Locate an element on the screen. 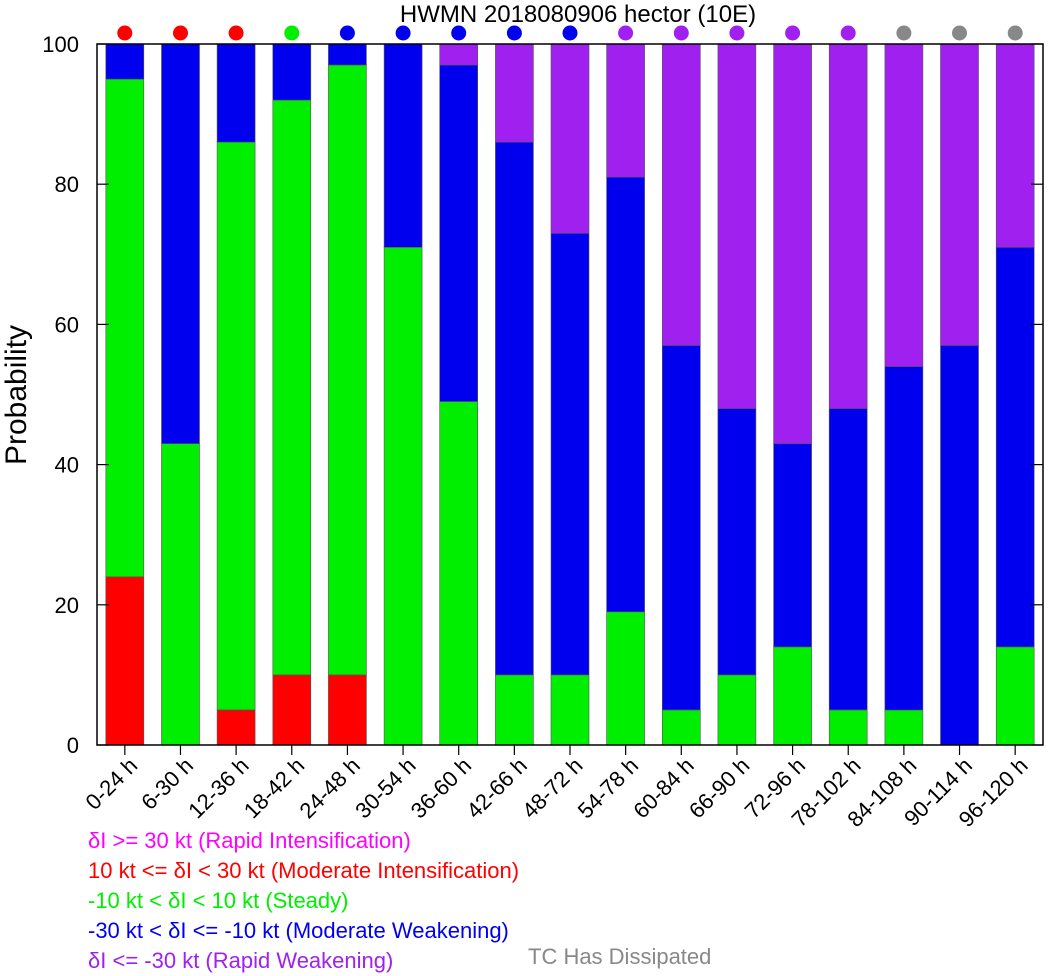  x-tick-label: 42-66 h is located at coordinates (496, 788).